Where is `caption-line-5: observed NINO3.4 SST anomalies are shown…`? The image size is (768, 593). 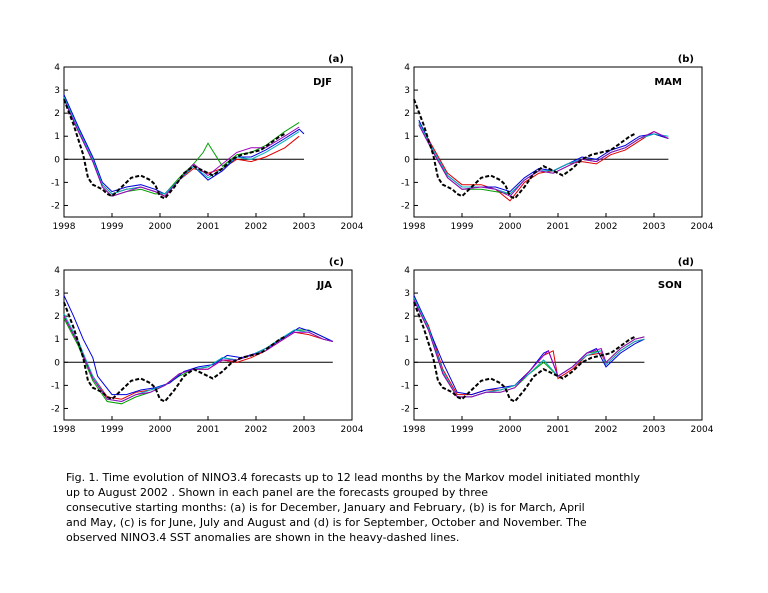 caption-line-5: observed NINO3.4 SST anomalies are shown… is located at coordinates (263, 537).